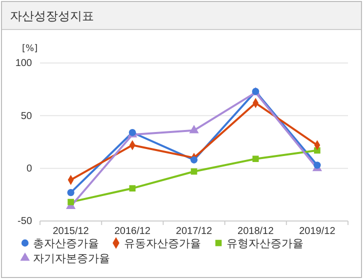 This screenshot has width=363, height=280. Describe the element at coordinates (194, 232) in the screenshot. I see `x-tick-label: 2017/12` at that location.